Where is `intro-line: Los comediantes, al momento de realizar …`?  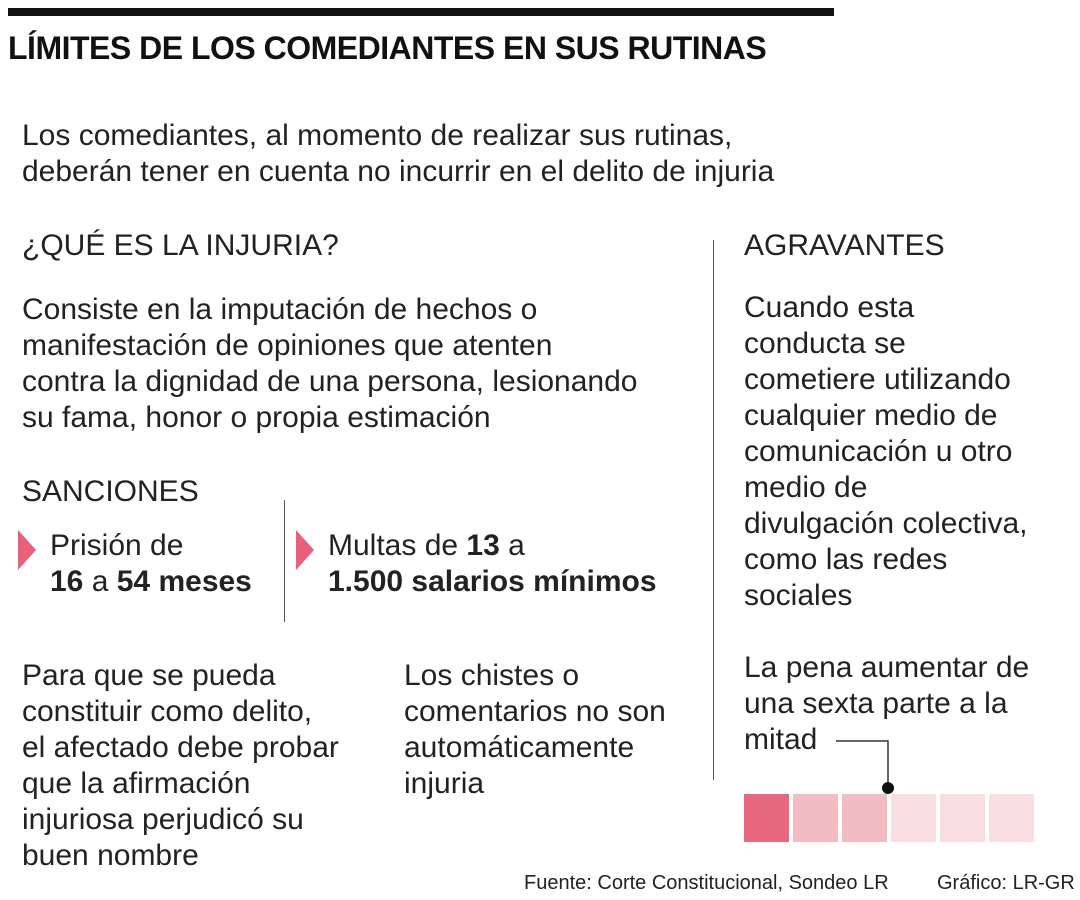 intro-line: Los comediantes, al momento de realizar … is located at coordinates (377, 135).